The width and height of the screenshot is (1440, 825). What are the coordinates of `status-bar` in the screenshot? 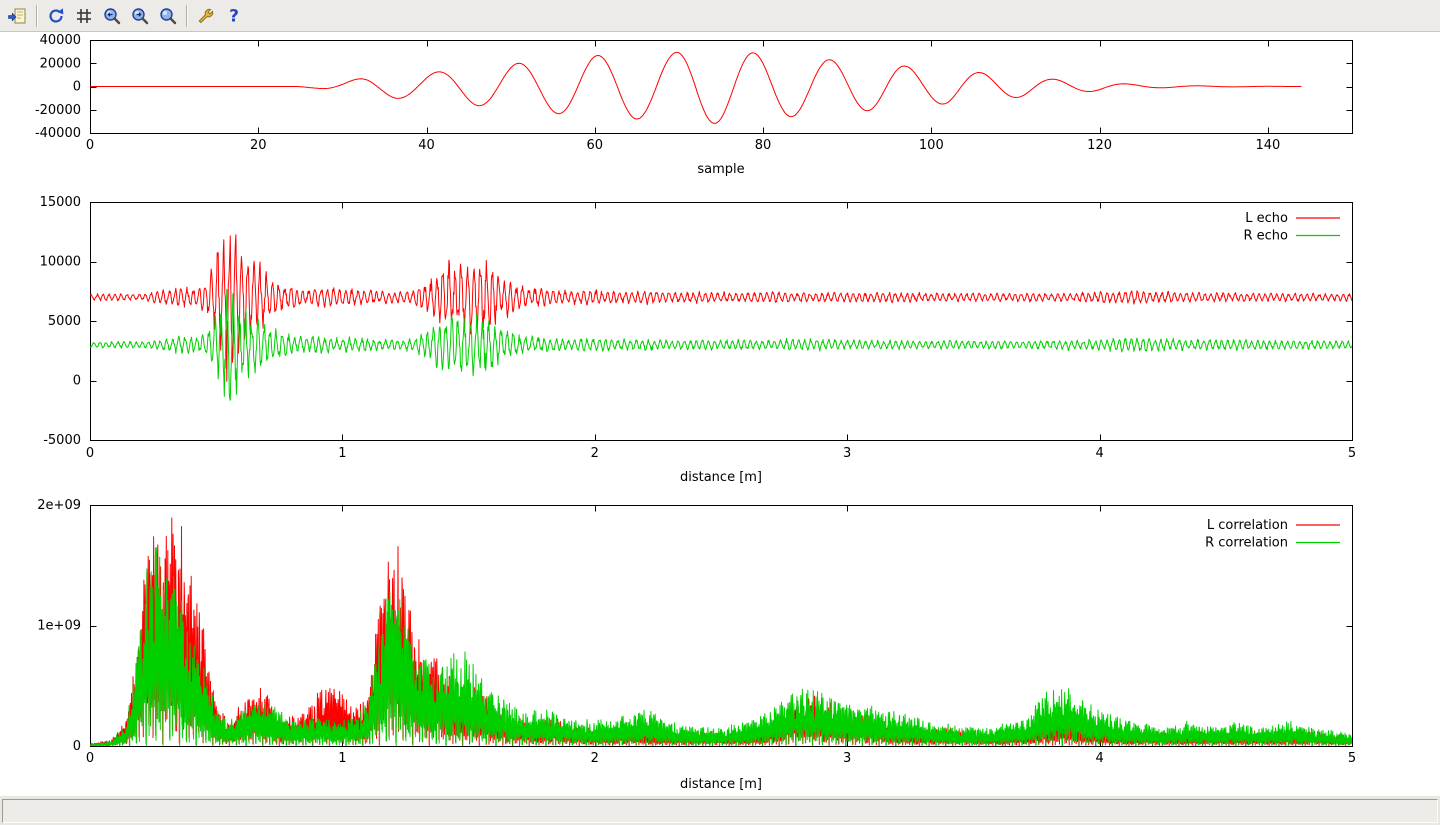 It's located at (720, 810).